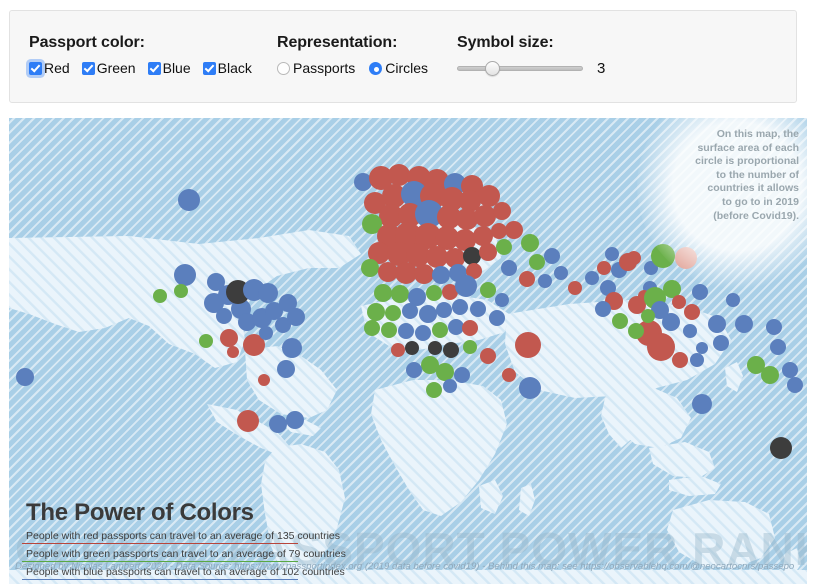  I want to click on checkbox-blue-icon, so click(154, 68).